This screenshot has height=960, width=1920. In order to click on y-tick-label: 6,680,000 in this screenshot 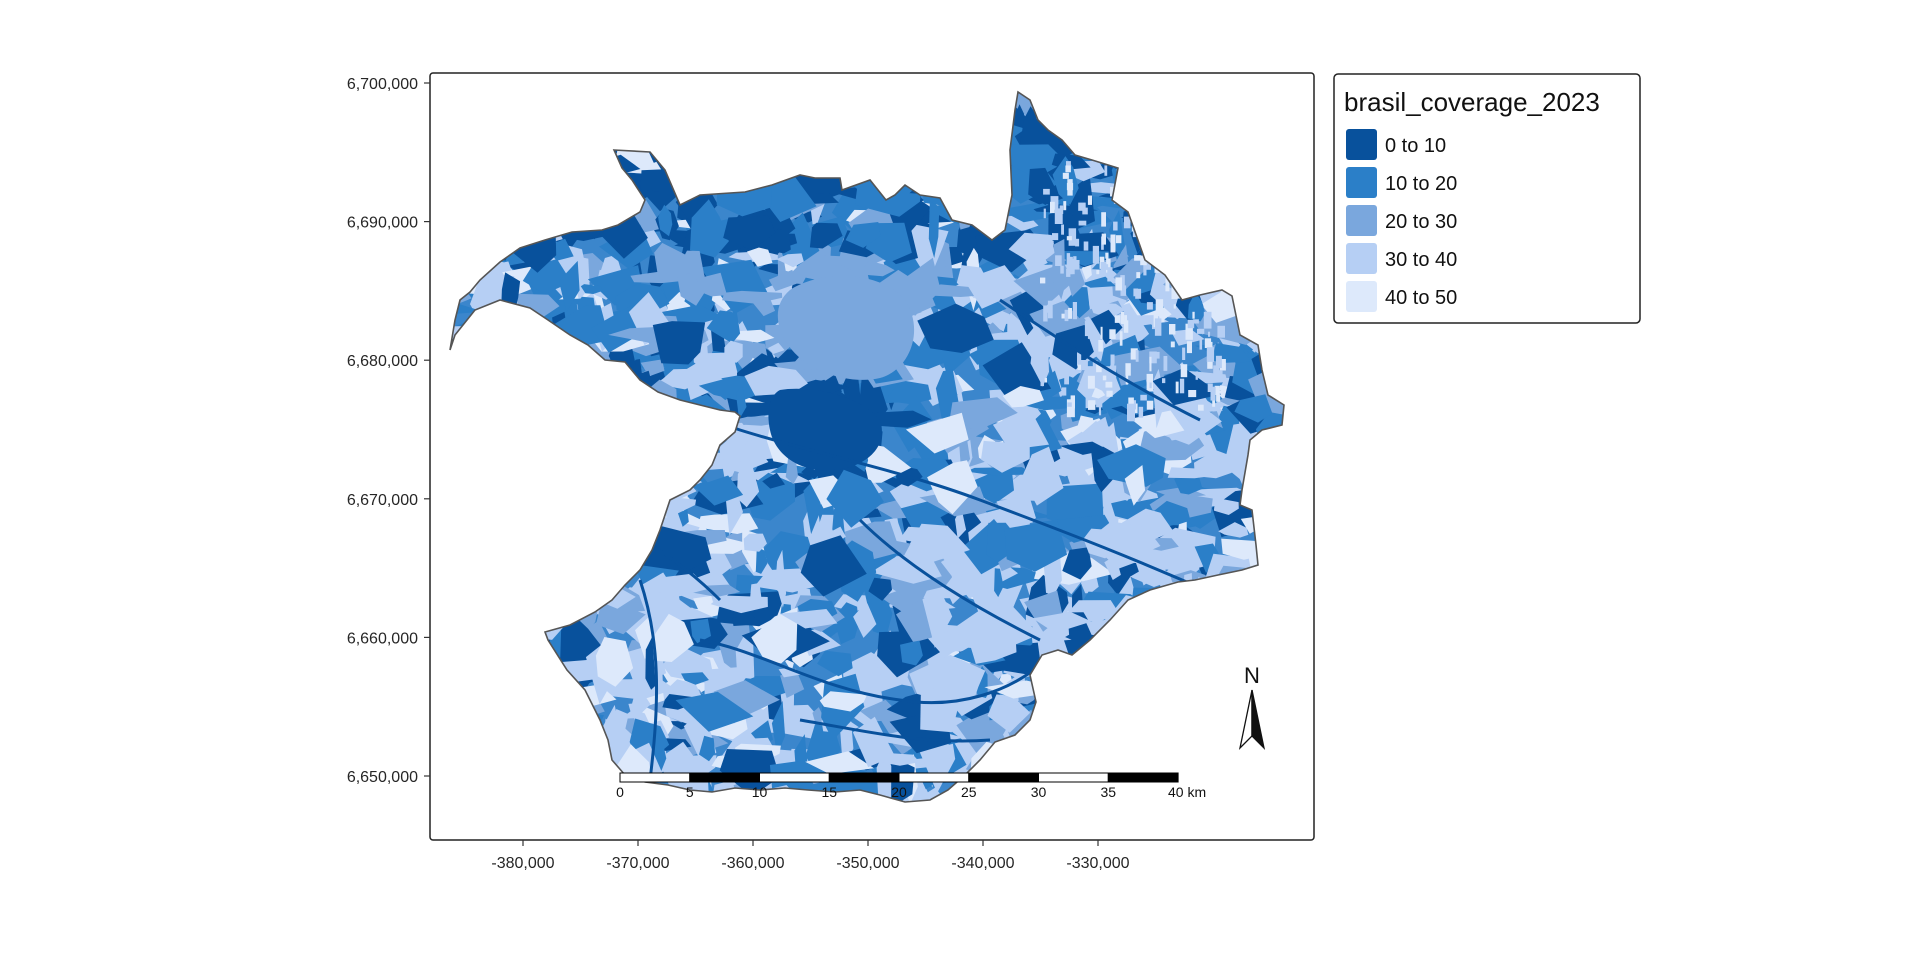, I will do `click(382, 361)`.